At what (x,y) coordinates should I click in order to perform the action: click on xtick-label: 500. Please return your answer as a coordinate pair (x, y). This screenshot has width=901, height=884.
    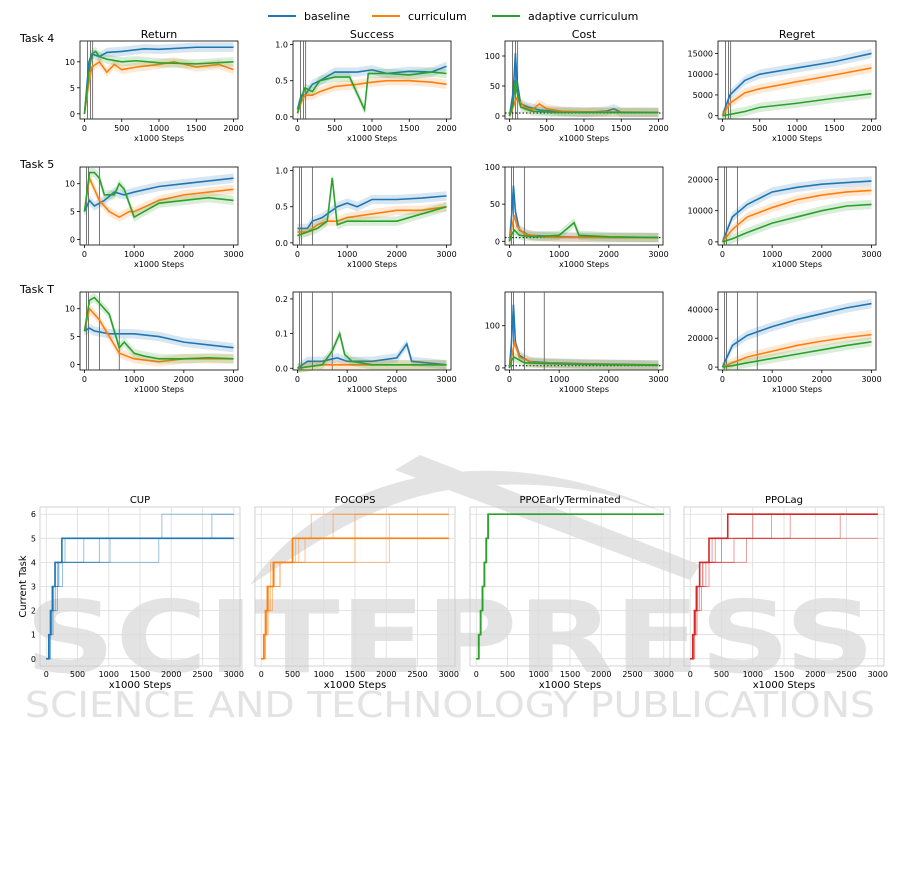
    Looking at the image, I should click on (334, 128).